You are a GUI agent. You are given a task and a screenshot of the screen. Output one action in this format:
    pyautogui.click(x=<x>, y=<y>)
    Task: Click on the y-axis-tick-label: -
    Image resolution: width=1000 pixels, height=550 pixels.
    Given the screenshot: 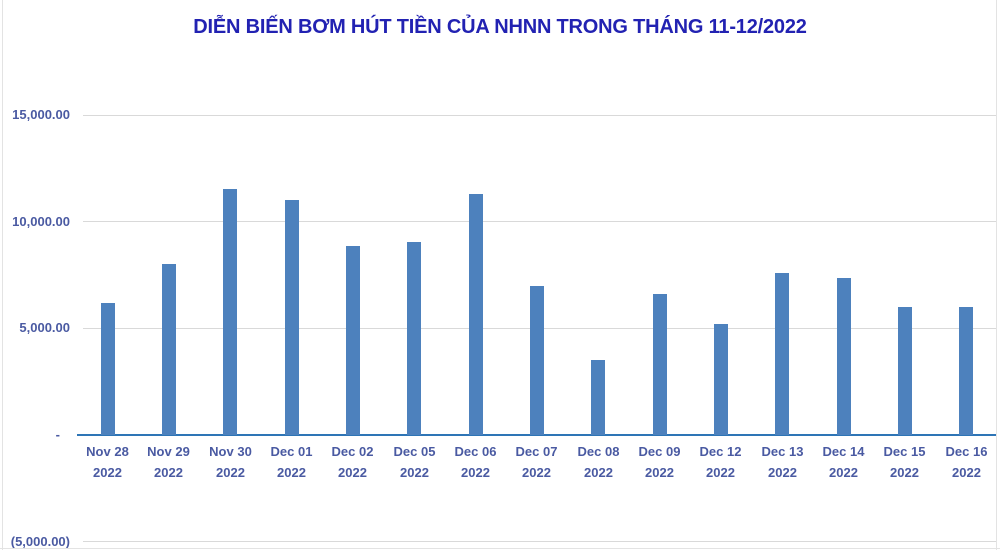 What is the action you would take?
    pyautogui.click(x=57, y=434)
    